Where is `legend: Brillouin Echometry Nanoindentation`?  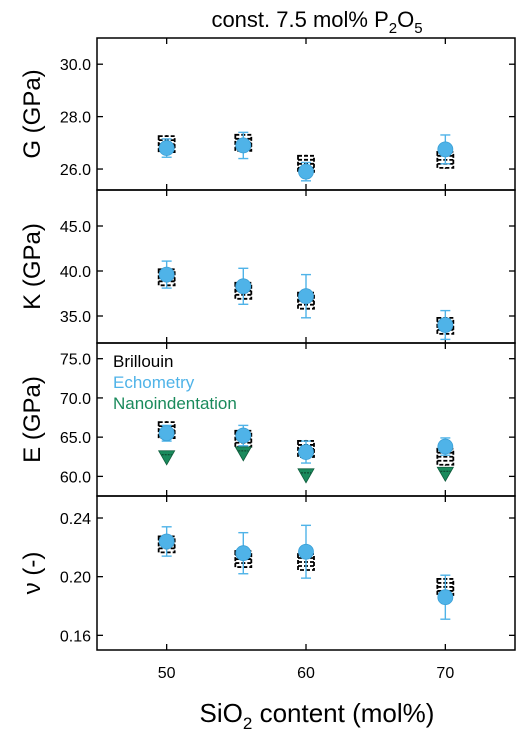 legend: Brillouin Echometry Nanoindentation is located at coordinates (175, 382).